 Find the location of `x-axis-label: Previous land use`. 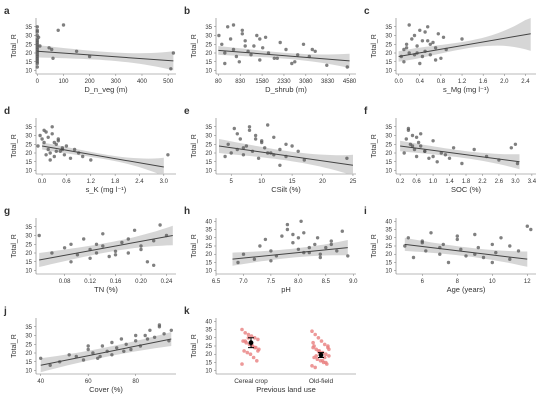

x-axis-label: Previous land use is located at coordinates (286, 389).